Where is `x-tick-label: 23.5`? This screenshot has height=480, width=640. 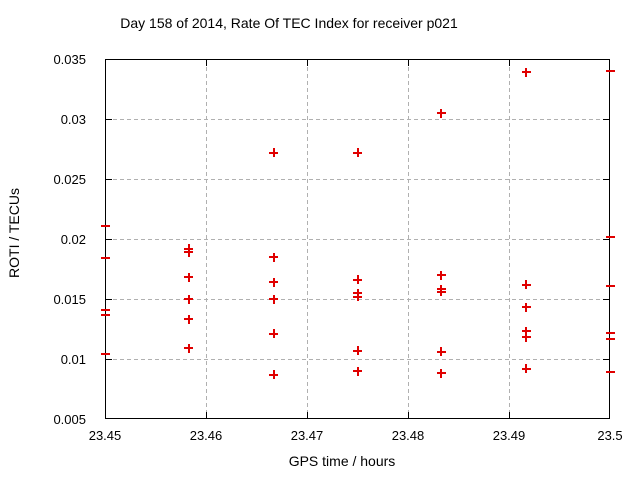
x-tick-label: 23.5 is located at coordinates (610, 435).